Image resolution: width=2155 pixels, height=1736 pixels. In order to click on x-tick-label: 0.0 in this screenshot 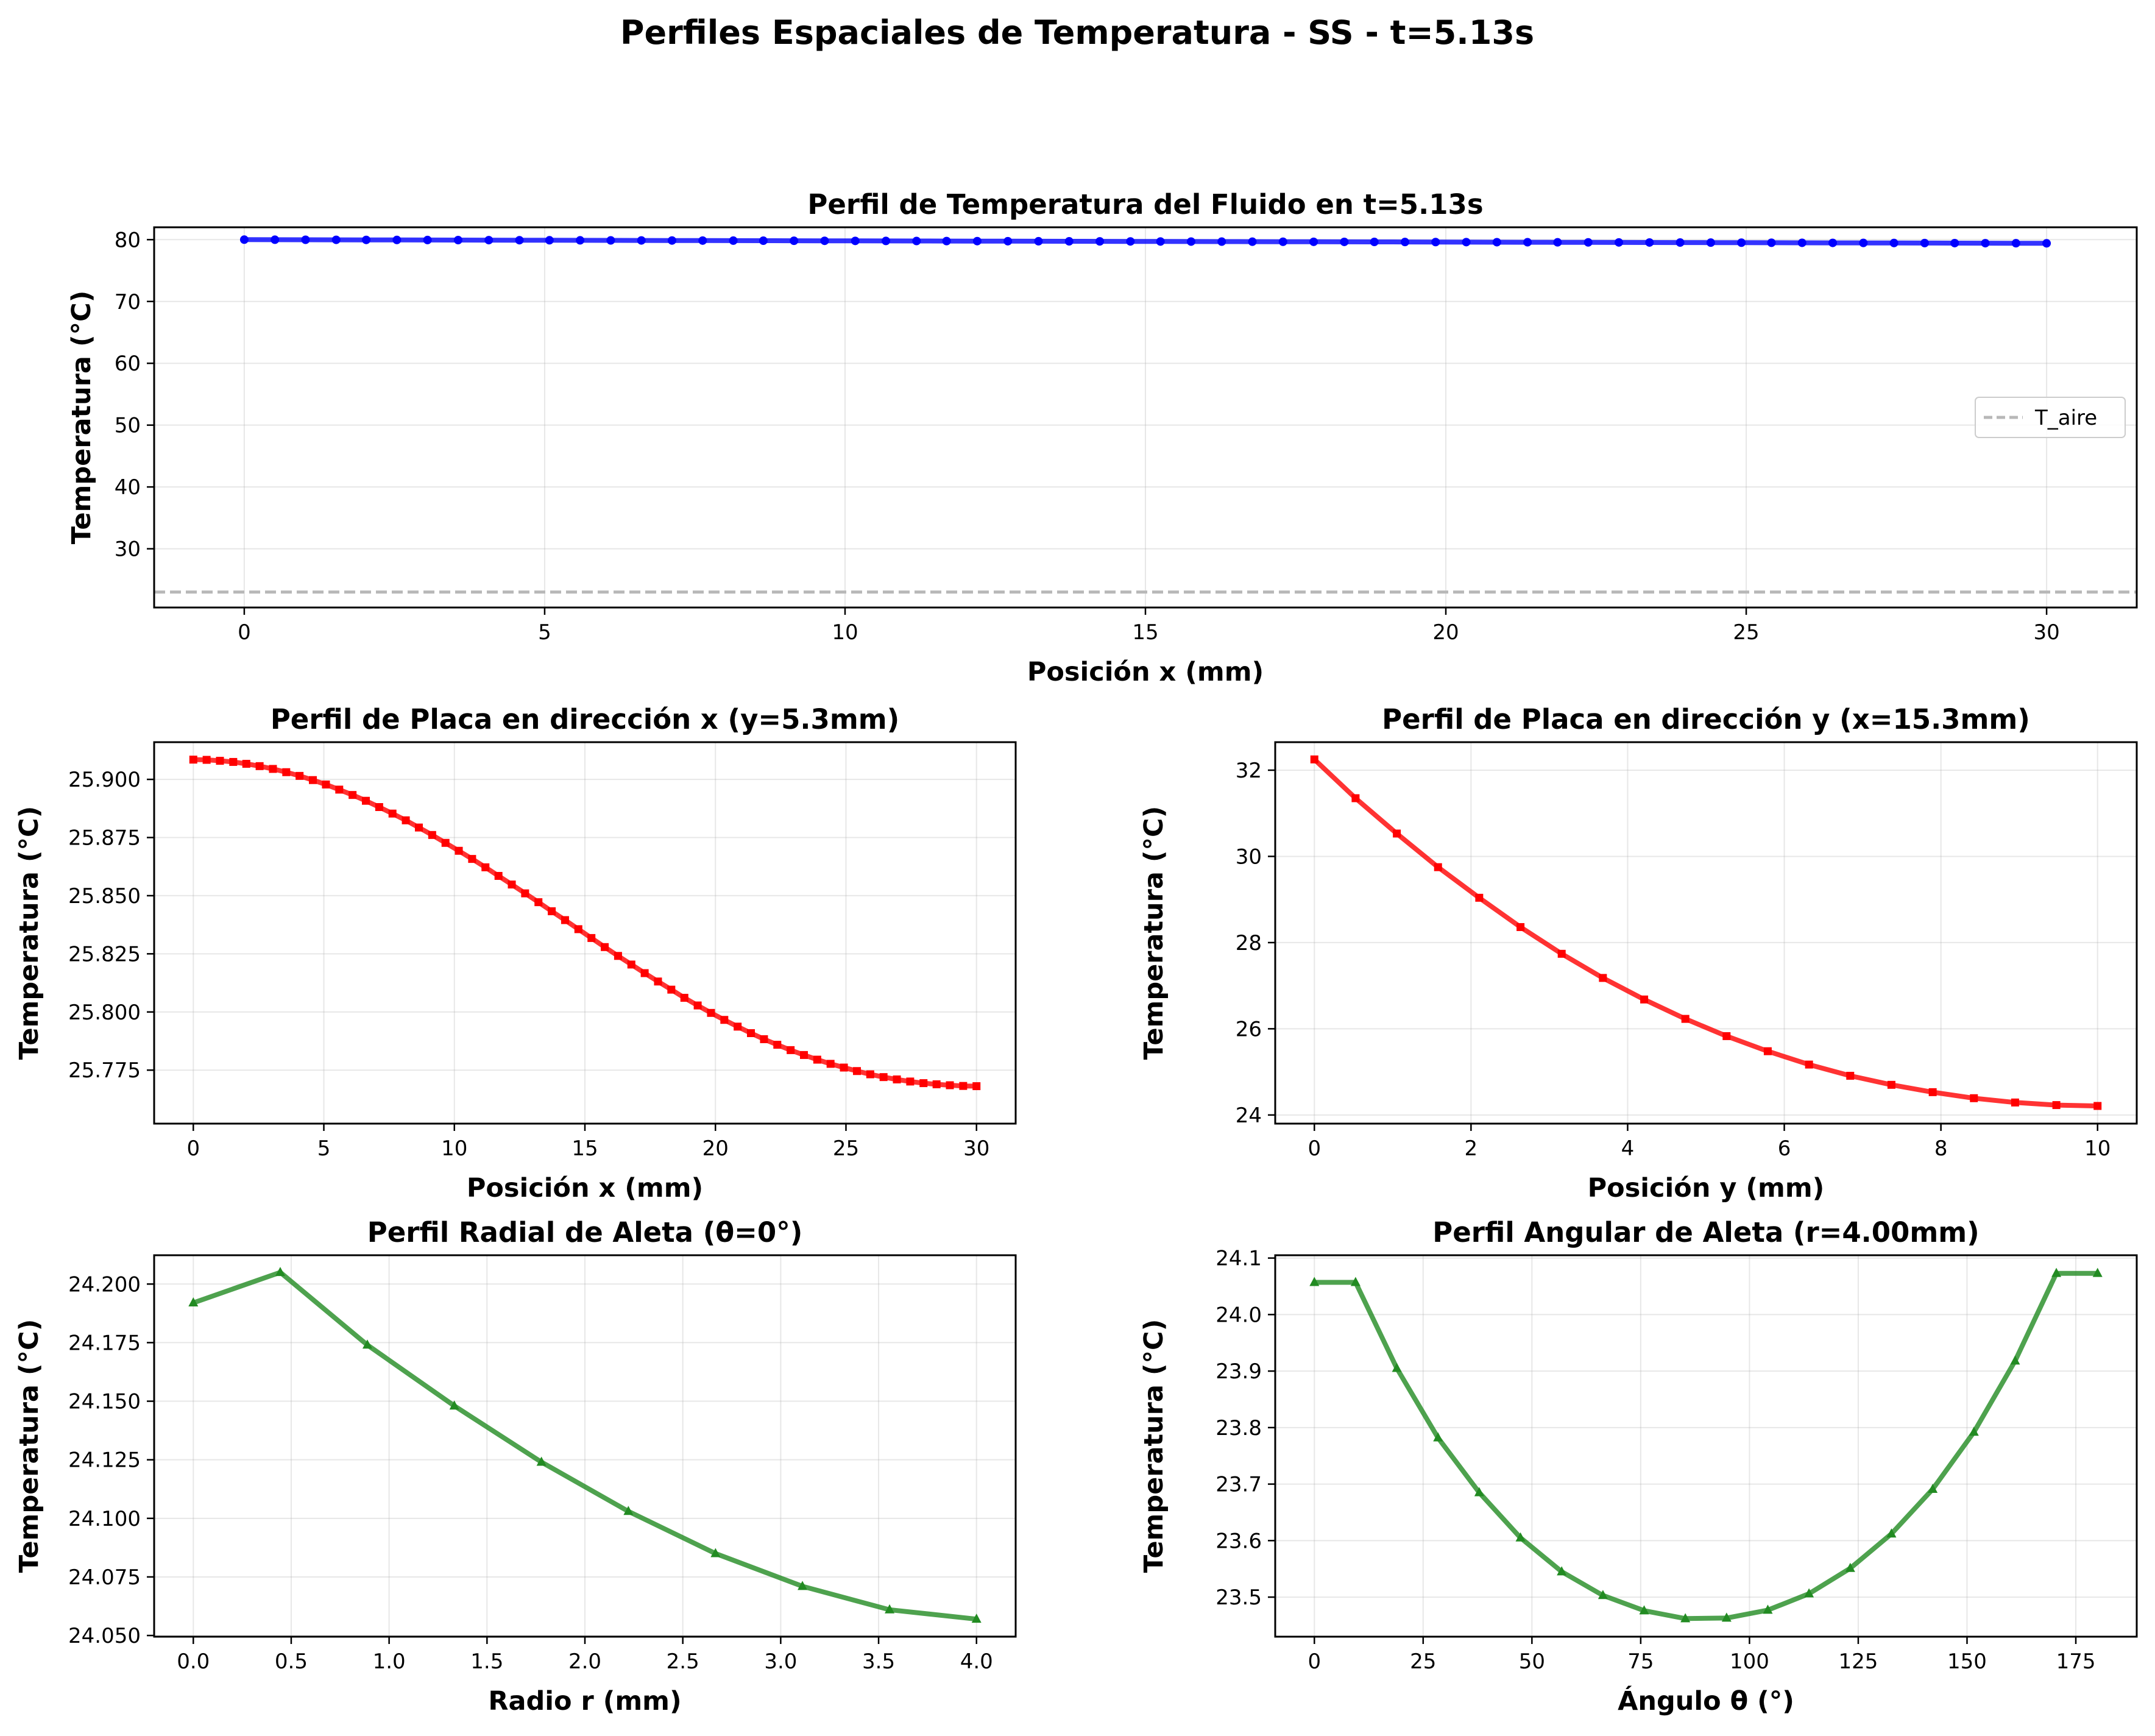, I will do `click(193, 1661)`.